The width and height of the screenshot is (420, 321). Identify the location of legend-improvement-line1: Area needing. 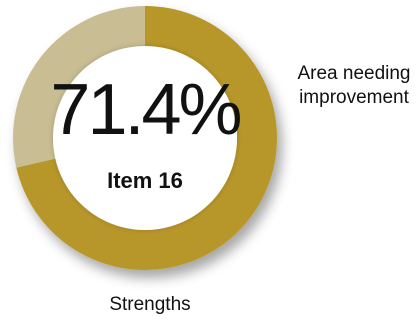
(354, 73).